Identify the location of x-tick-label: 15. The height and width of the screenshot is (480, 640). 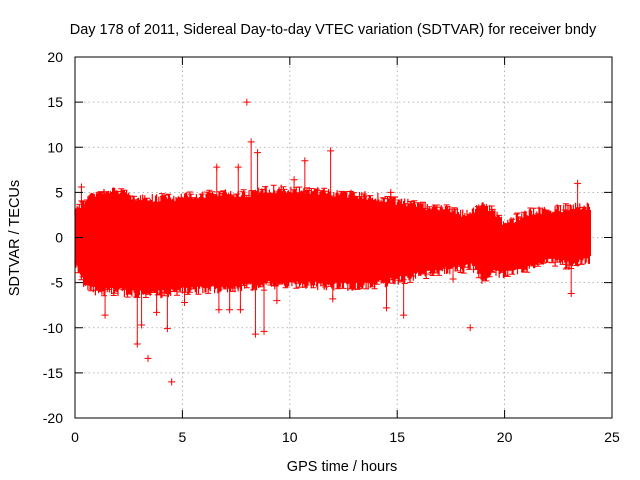
(397, 437).